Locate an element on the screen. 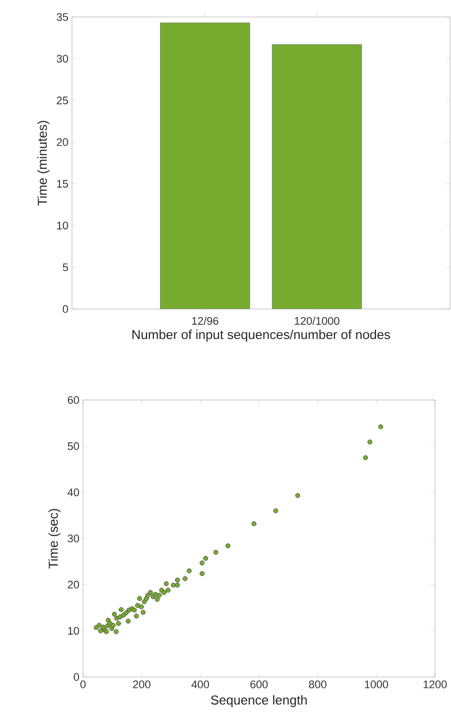 The width and height of the screenshot is (451, 728). y-tick-label: 5 is located at coordinates (65, 267).